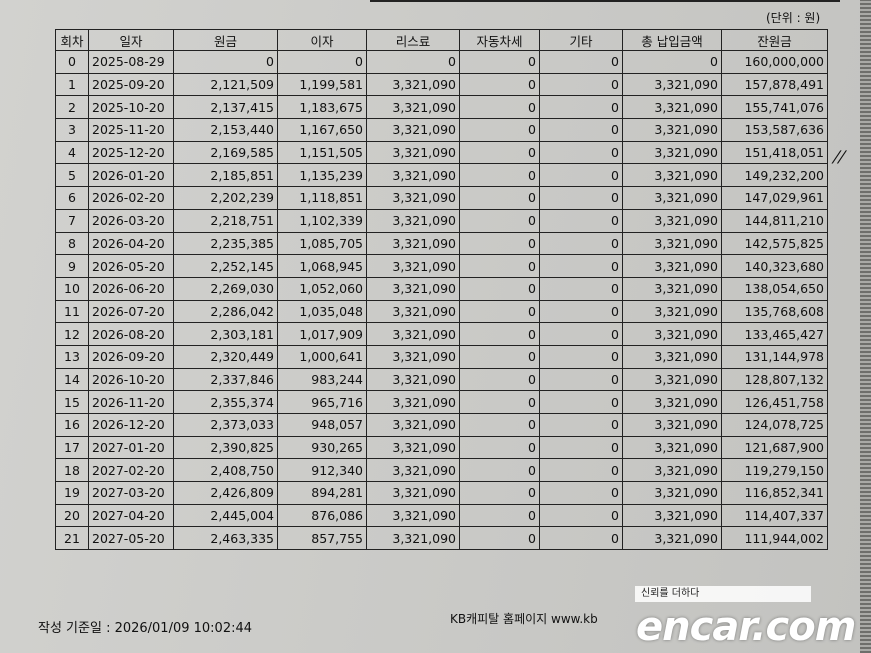  I want to click on table-cell: 2,445,004, so click(225, 515).